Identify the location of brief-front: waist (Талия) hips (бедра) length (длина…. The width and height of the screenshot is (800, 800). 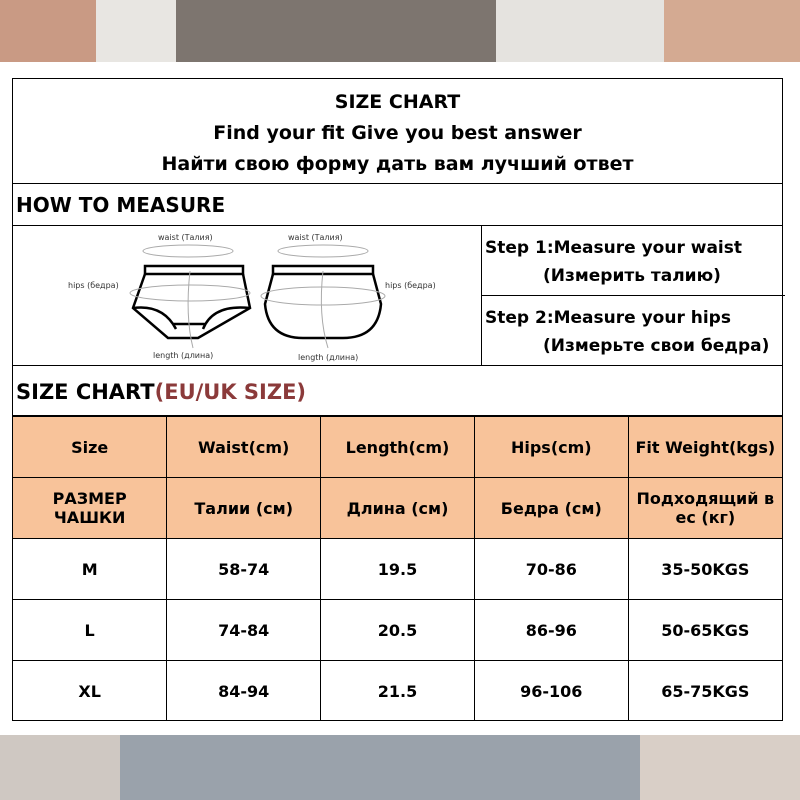
(160, 296).